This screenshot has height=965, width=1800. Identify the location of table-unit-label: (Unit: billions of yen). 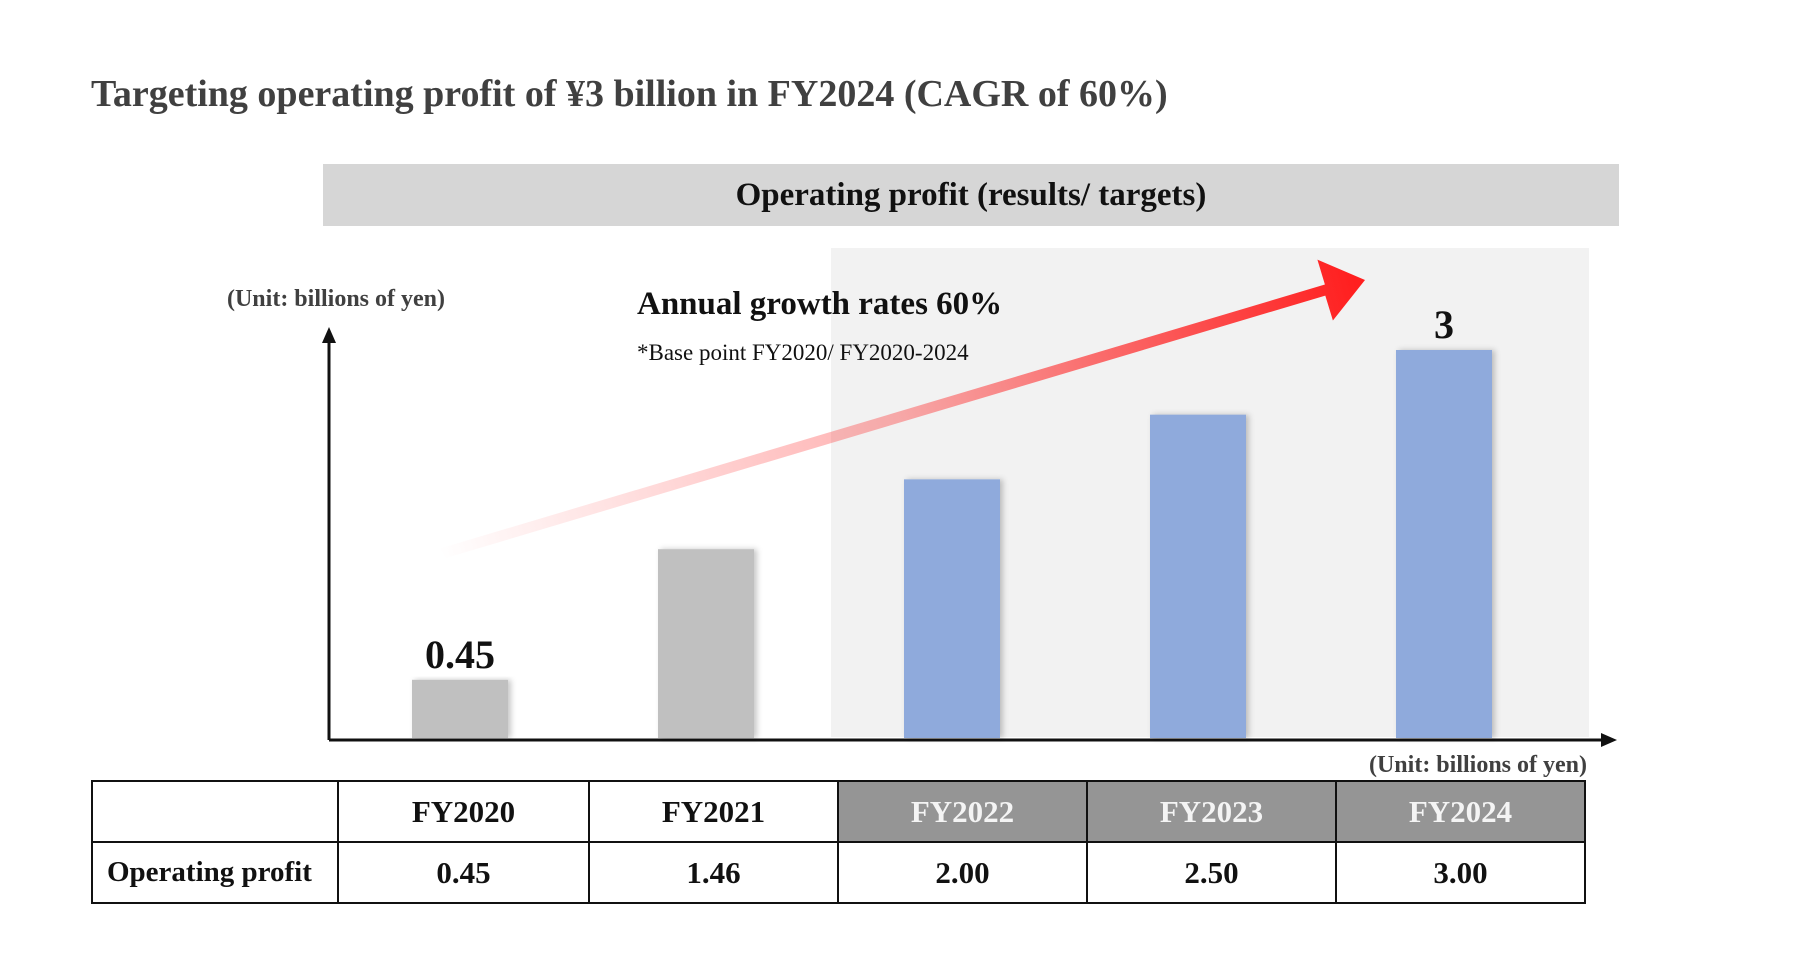
(1478, 765).